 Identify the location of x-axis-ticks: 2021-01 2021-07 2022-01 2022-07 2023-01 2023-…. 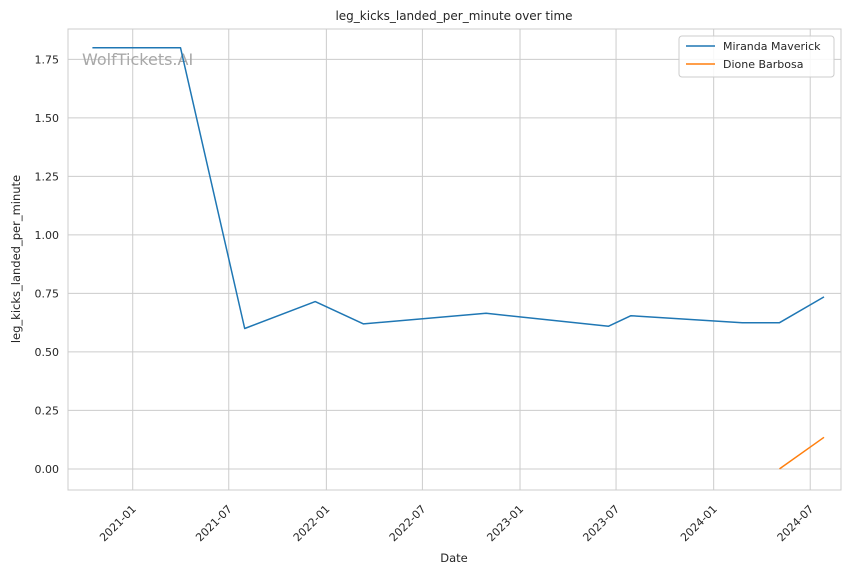
(456, 524).